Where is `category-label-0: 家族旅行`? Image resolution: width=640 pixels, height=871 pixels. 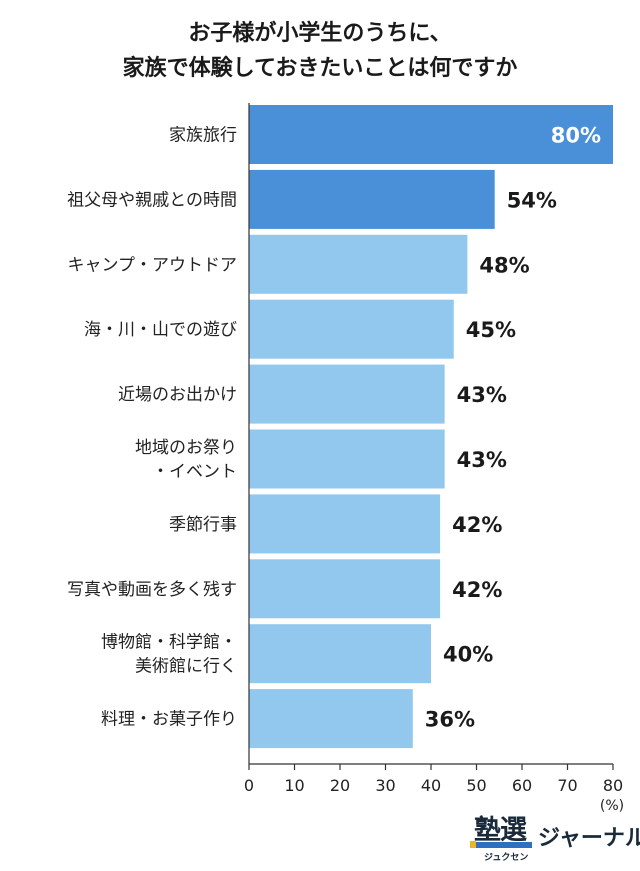
category-label-0: 家族旅行 is located at coordinates (203, 136).